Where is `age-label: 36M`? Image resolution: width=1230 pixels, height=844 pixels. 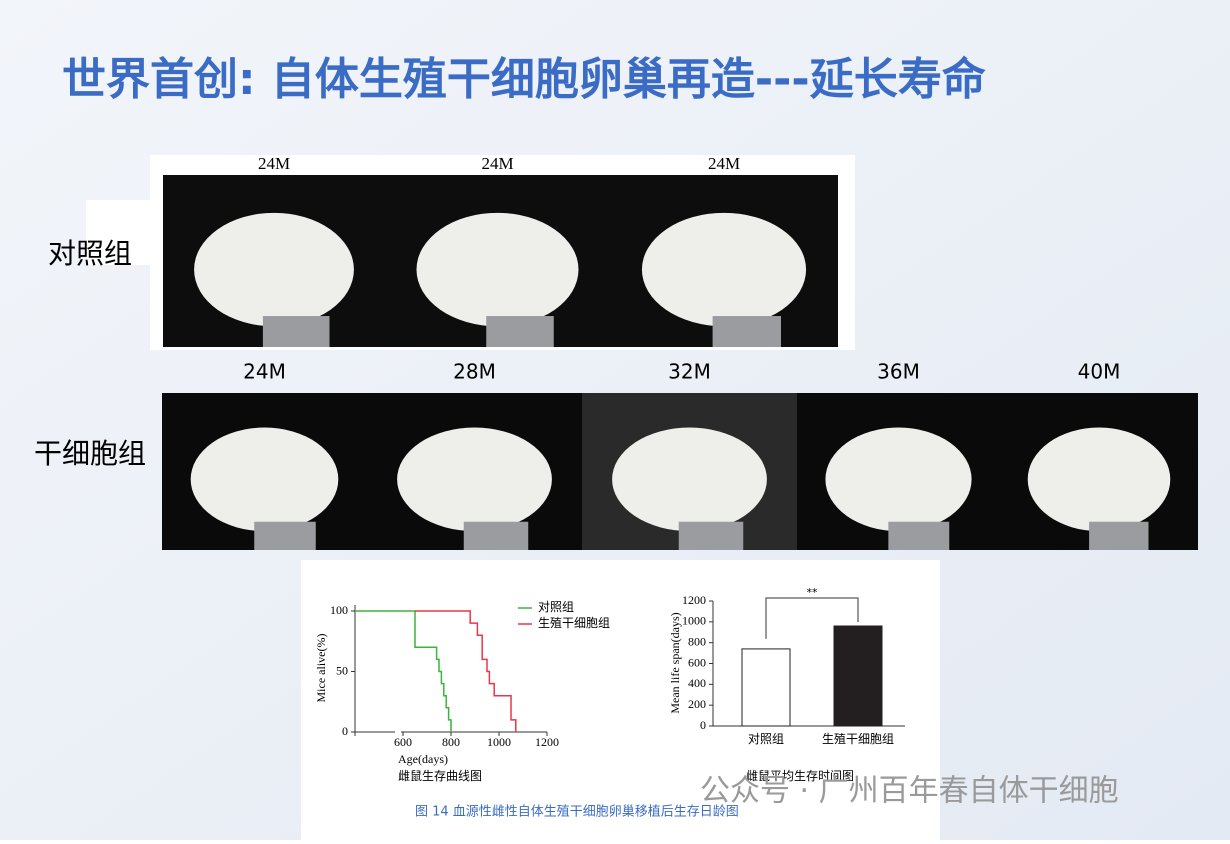 age-label: 36M is located at coordinates (898, 372).